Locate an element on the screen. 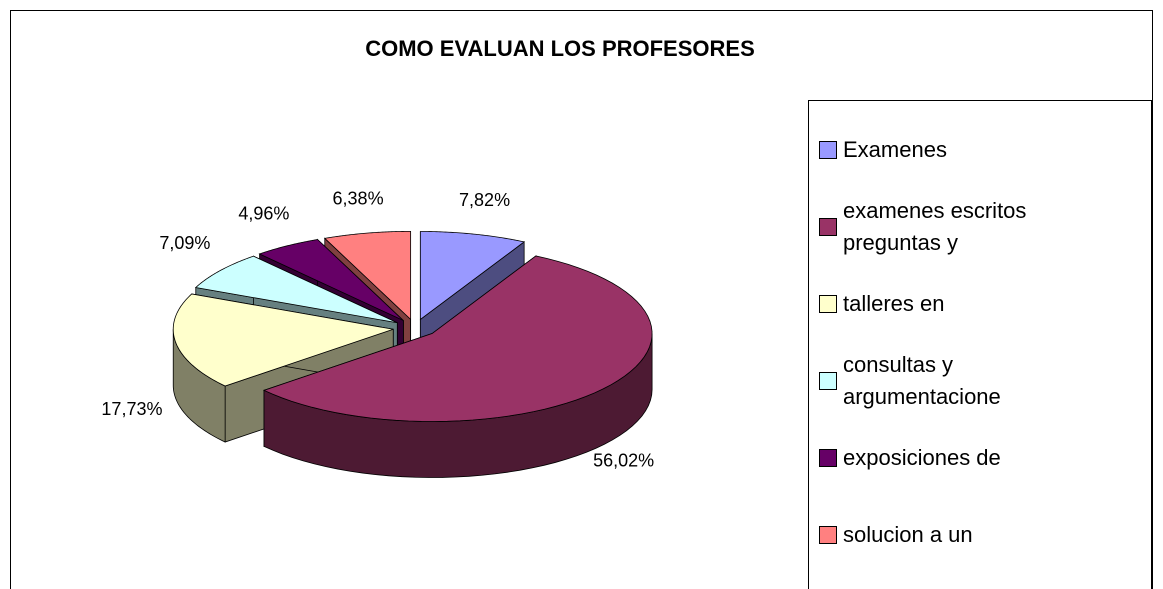 The image size is (1163, 589). chart-title: COMO EVALUAN LOS PROFESORES is located at coordinates (560, 48).